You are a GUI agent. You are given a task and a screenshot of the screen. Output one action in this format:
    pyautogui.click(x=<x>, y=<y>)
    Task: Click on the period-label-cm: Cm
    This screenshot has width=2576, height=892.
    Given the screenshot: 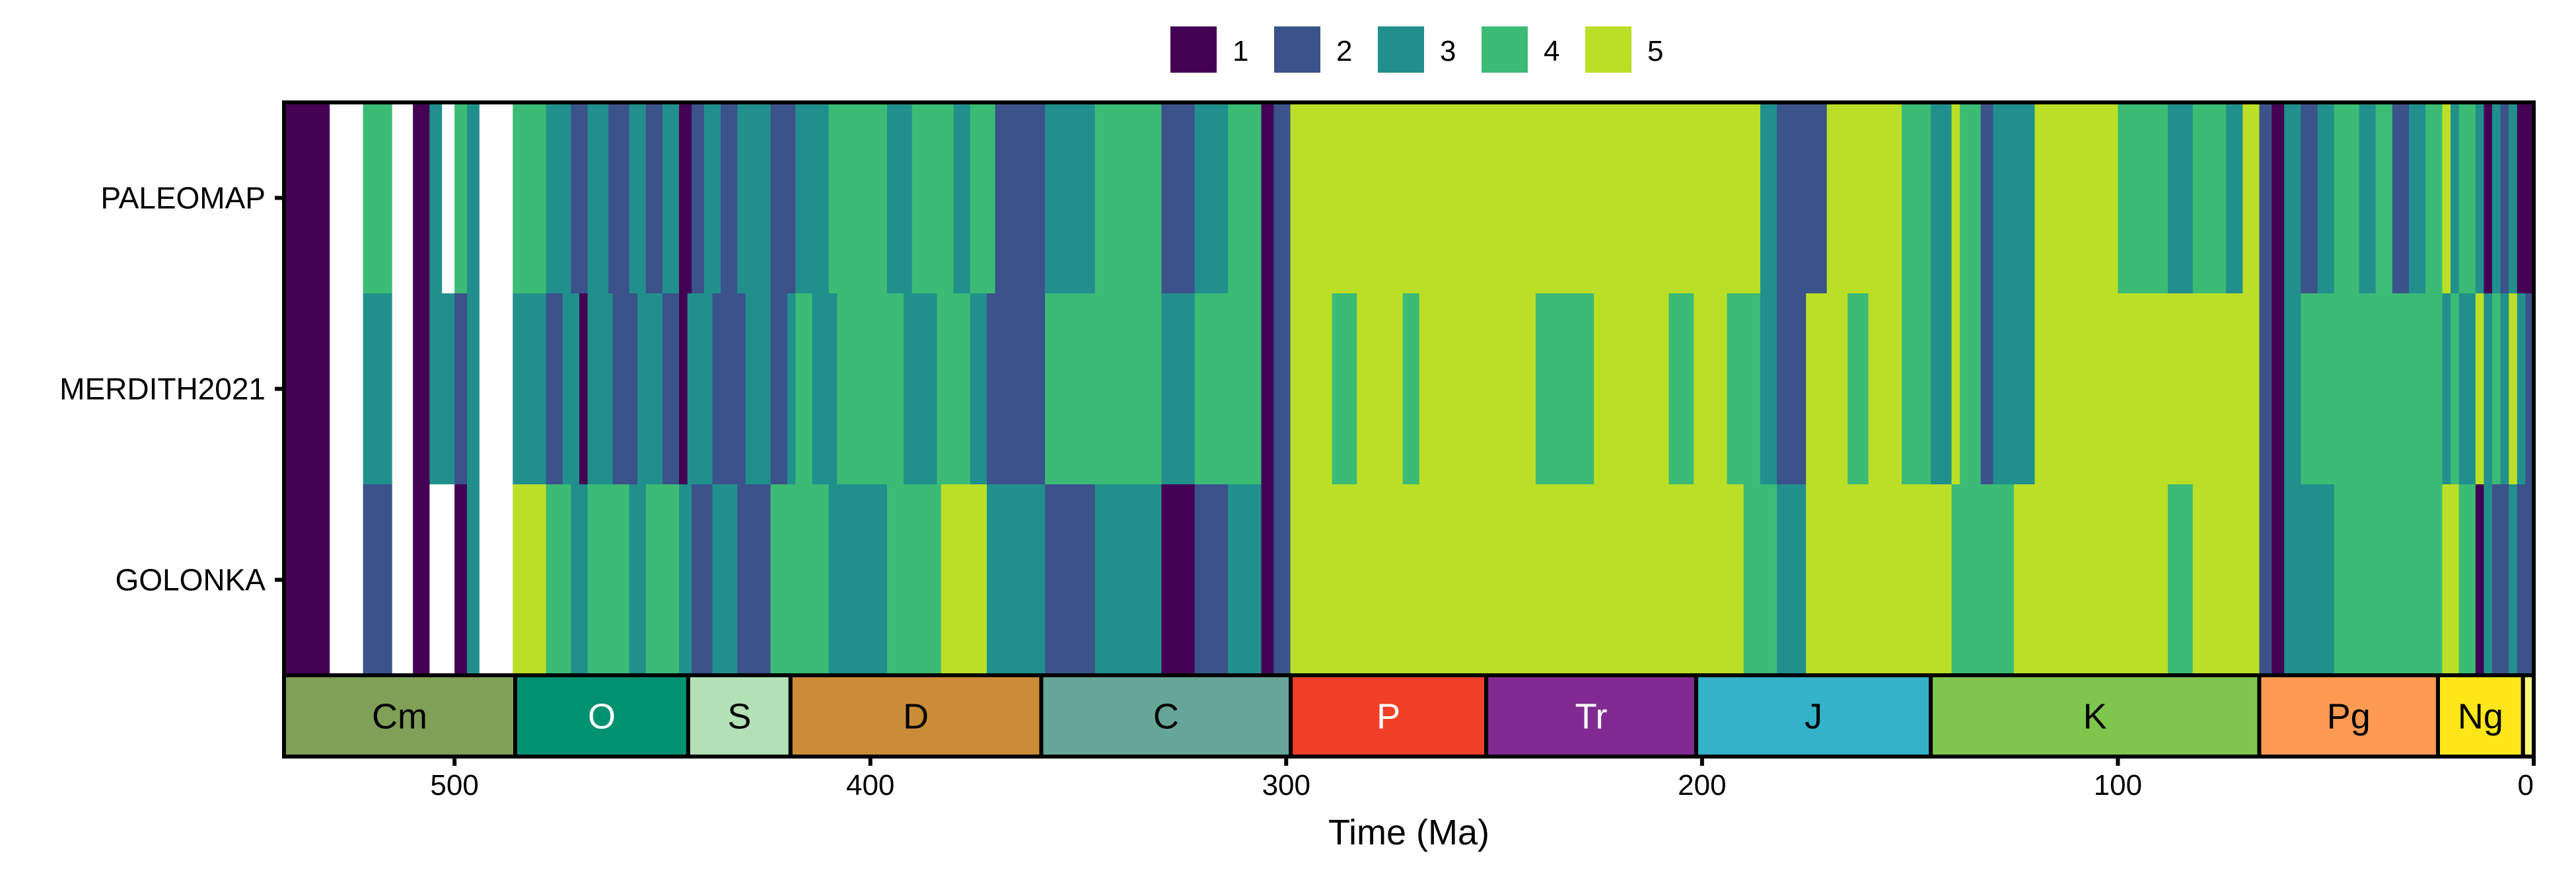 What is the action you would take?
    pyautogui.click(x=399, y=717)
    